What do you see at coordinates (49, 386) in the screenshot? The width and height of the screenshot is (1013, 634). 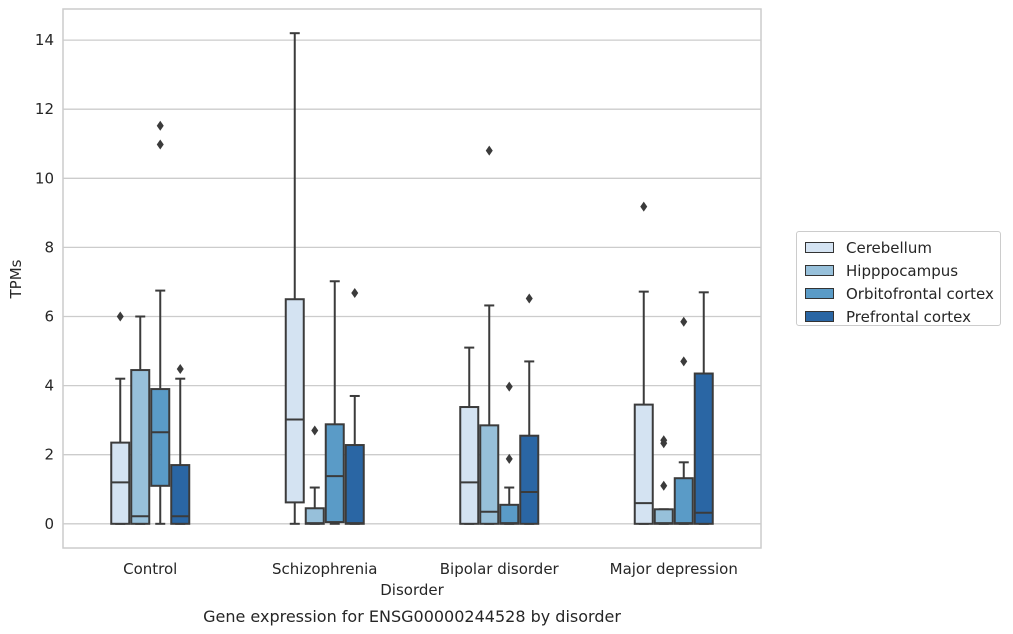 I see `y-tick-label: 4` at bounding box center [49, 386].